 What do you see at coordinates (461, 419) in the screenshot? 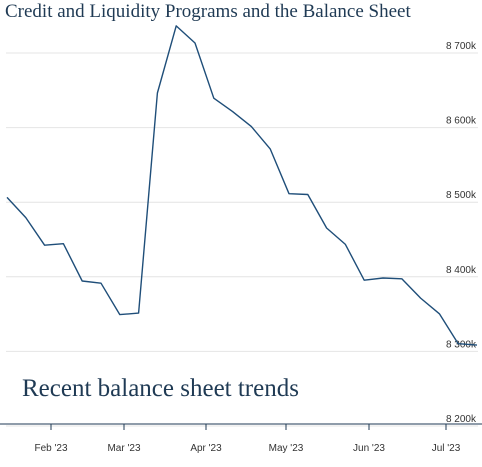
I see `y-tick-label: 8 200k` at bounding box center [461, 419].